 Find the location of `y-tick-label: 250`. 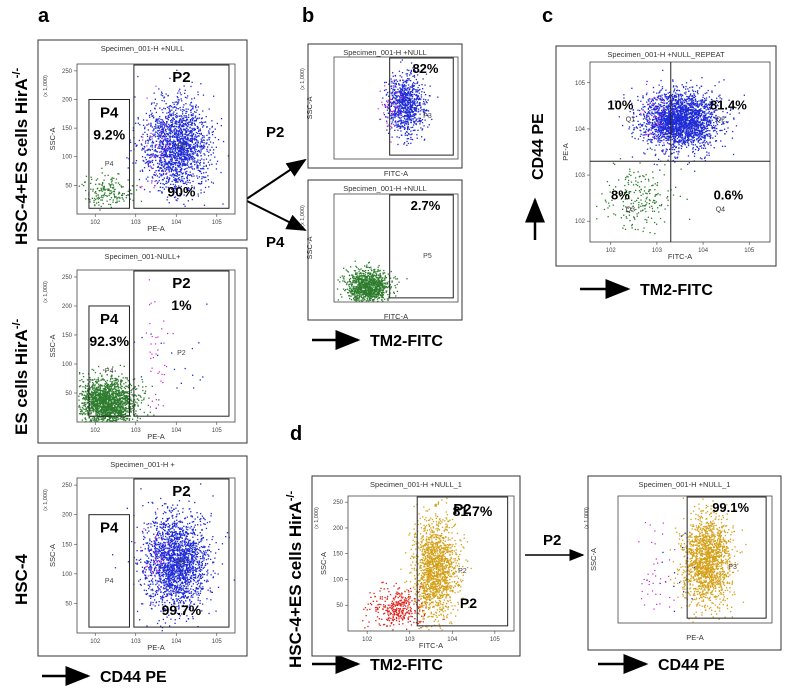

y-tick-label: 250 is located at coordinates (67, 278).